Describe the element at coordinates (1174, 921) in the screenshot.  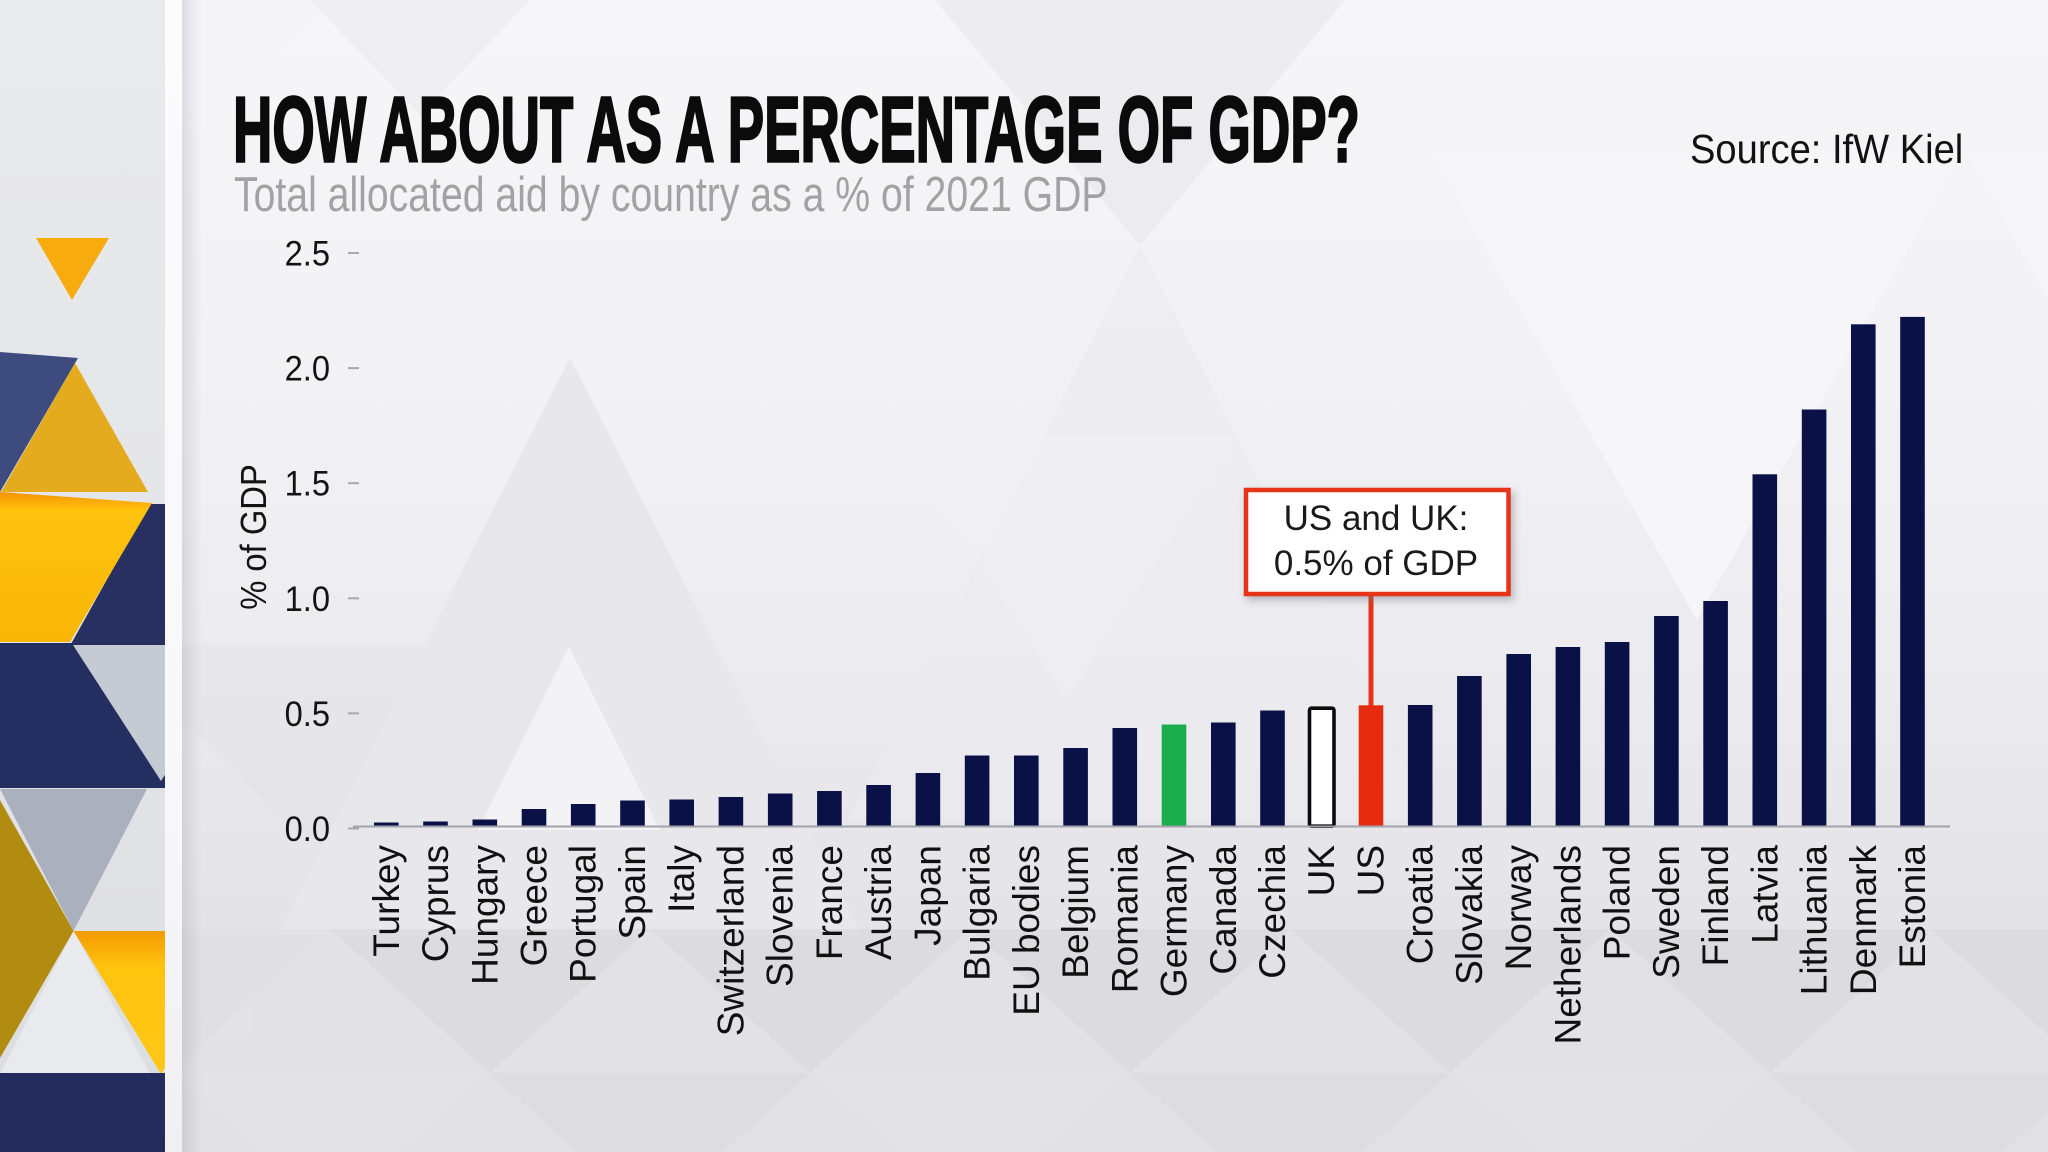
I see `svg-text: Germany` at that location.